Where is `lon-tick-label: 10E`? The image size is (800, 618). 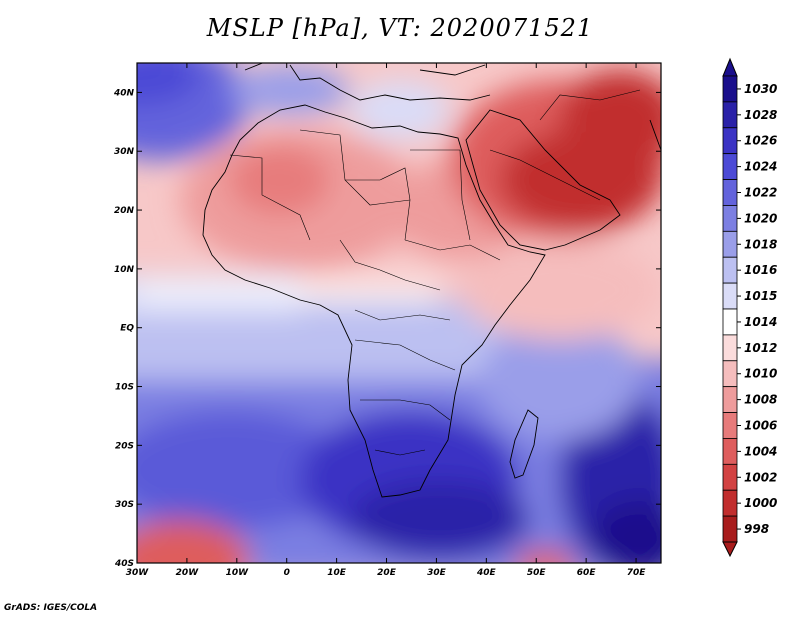 lon-tick-label: 10E is located at coordinates (337, 573).